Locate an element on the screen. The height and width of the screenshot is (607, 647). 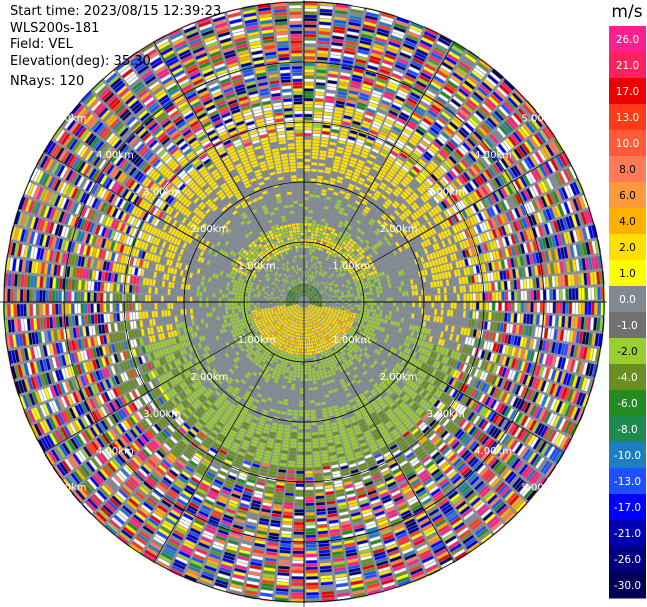
colorbar-tick-label: -6.0 is located at coordinates (627, 404).